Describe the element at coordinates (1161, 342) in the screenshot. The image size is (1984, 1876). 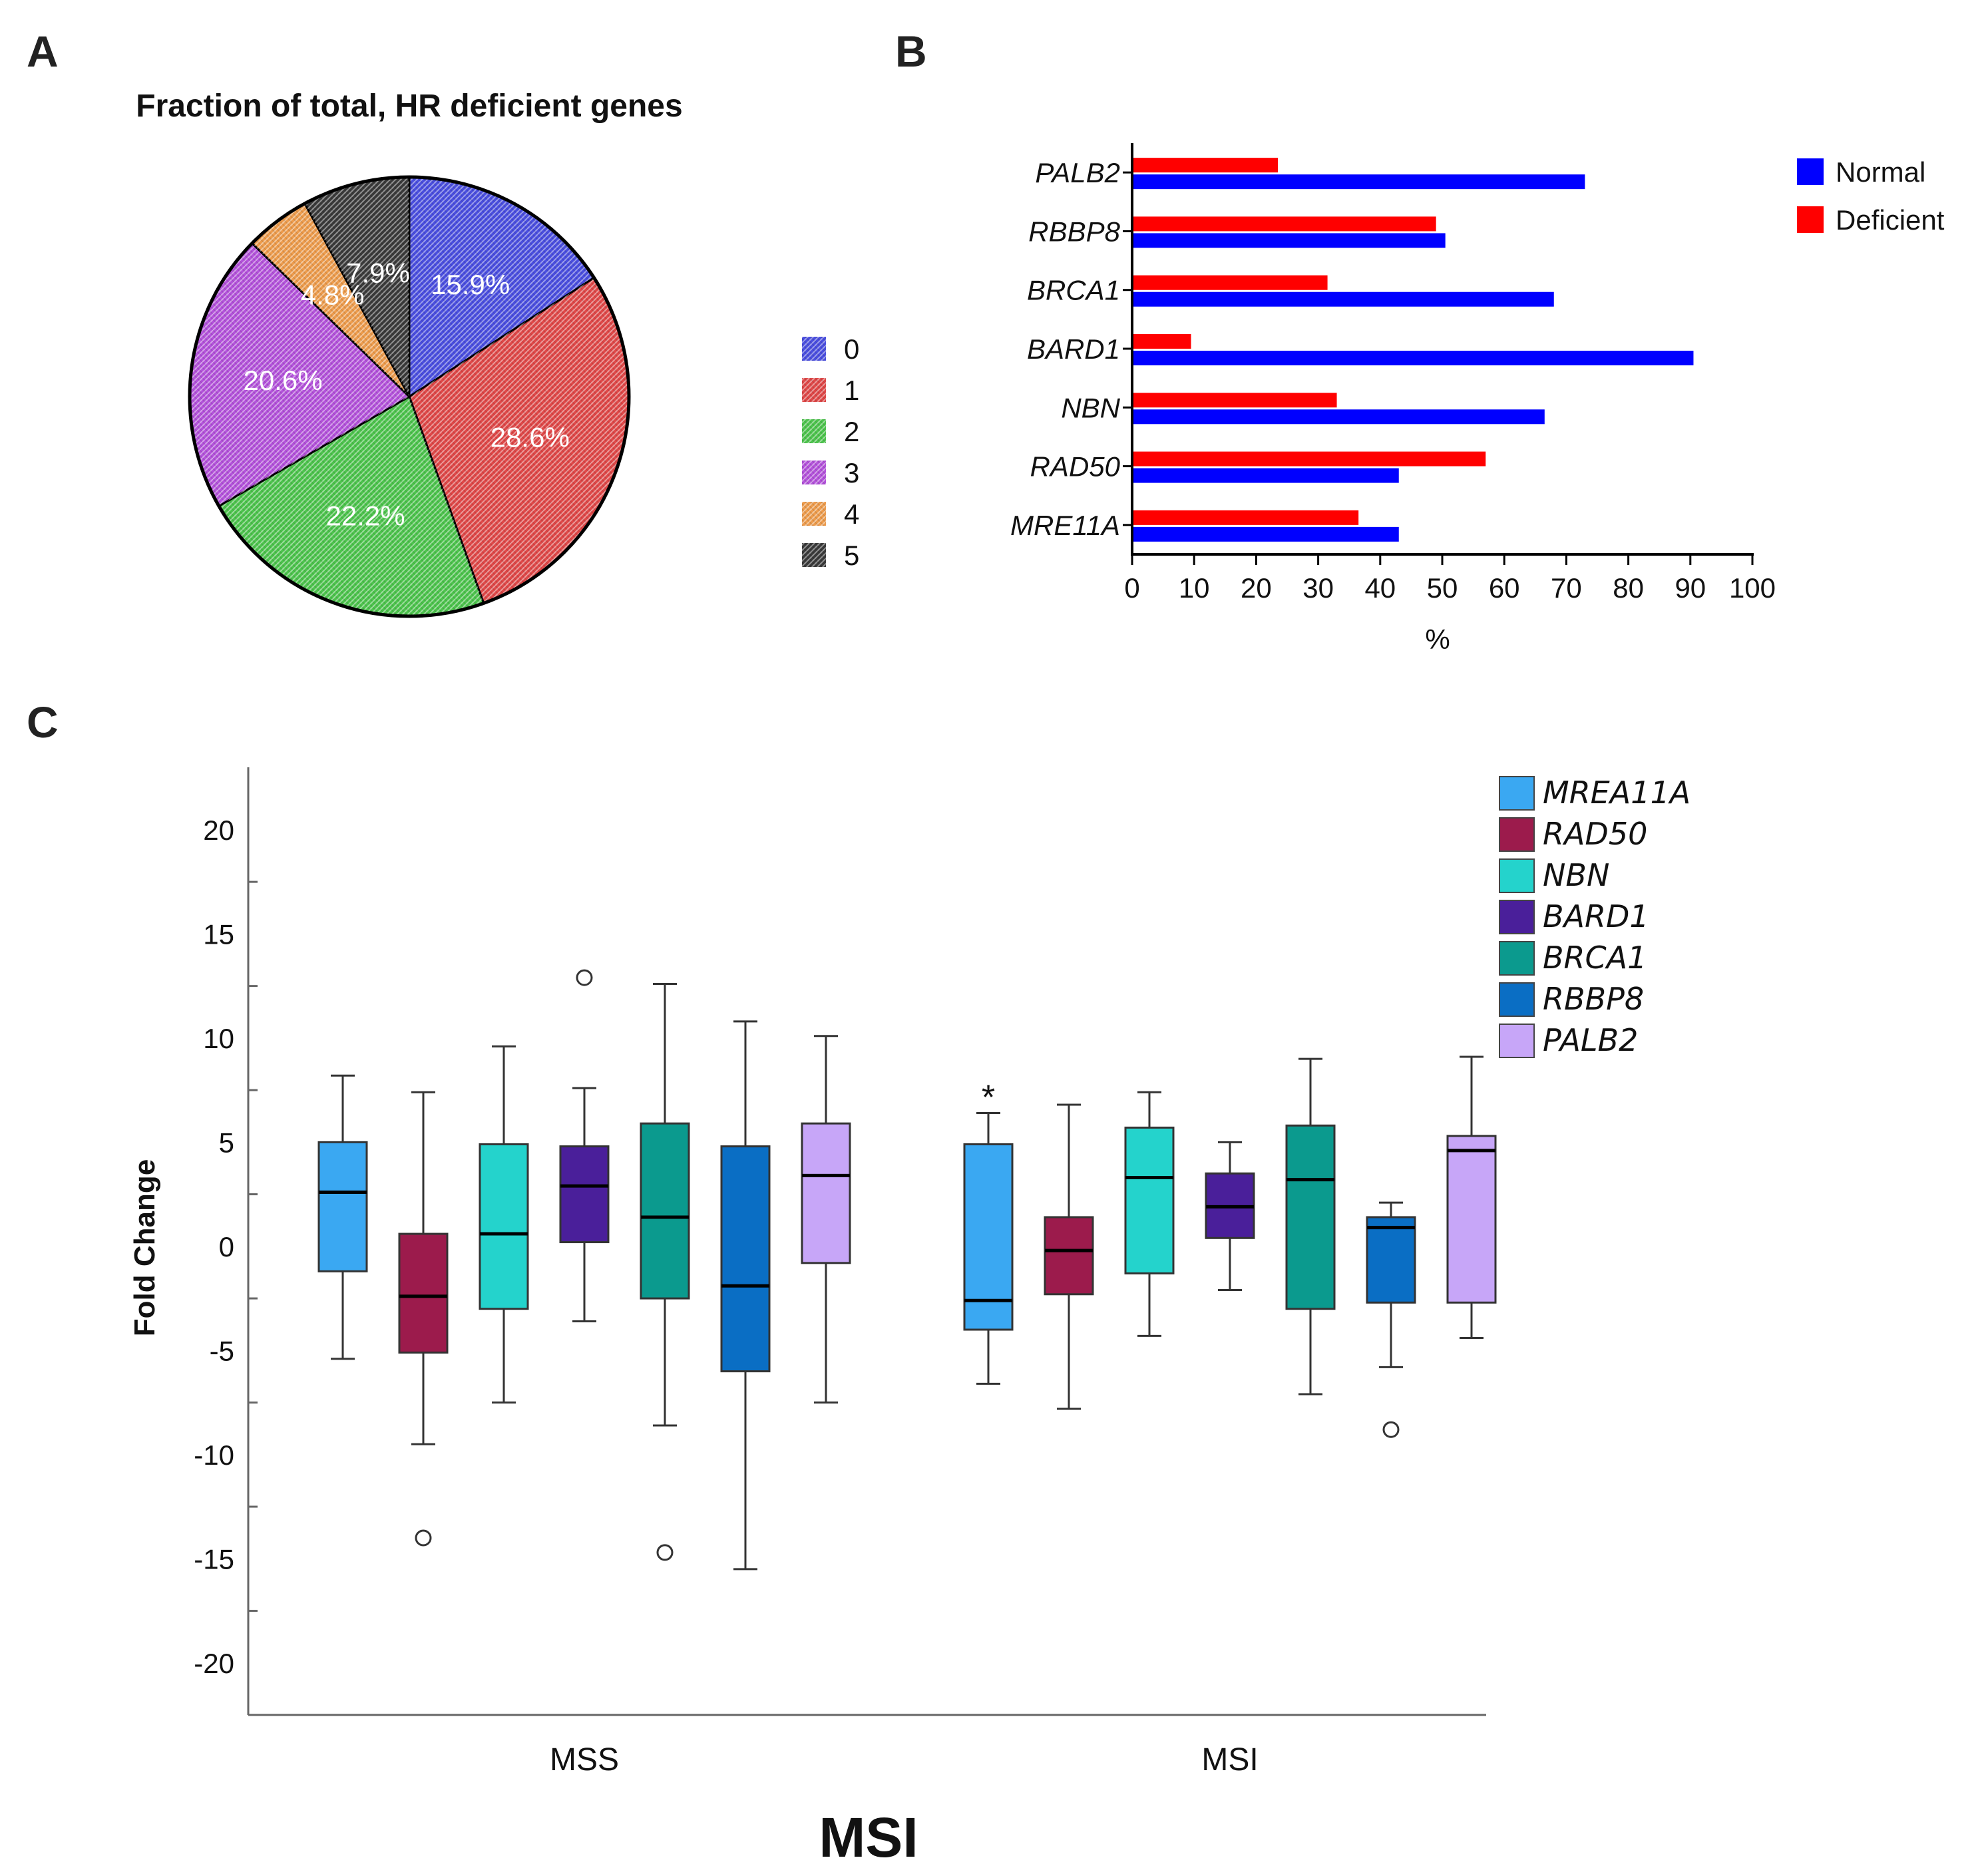
I see `bar-deficient-bard1` at that location.